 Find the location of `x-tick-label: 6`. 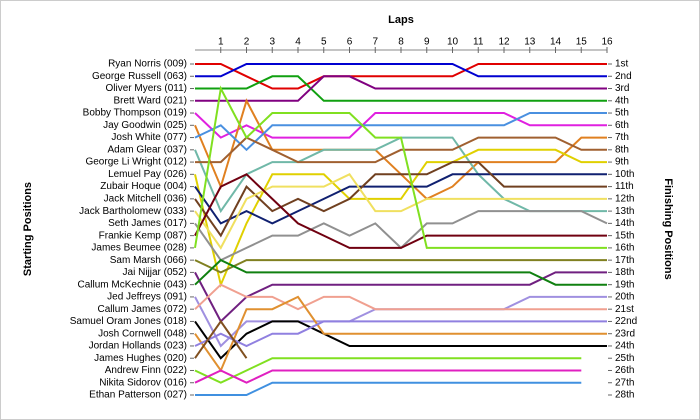

x-tick-label: 6 is located at coordinates (350, 42).